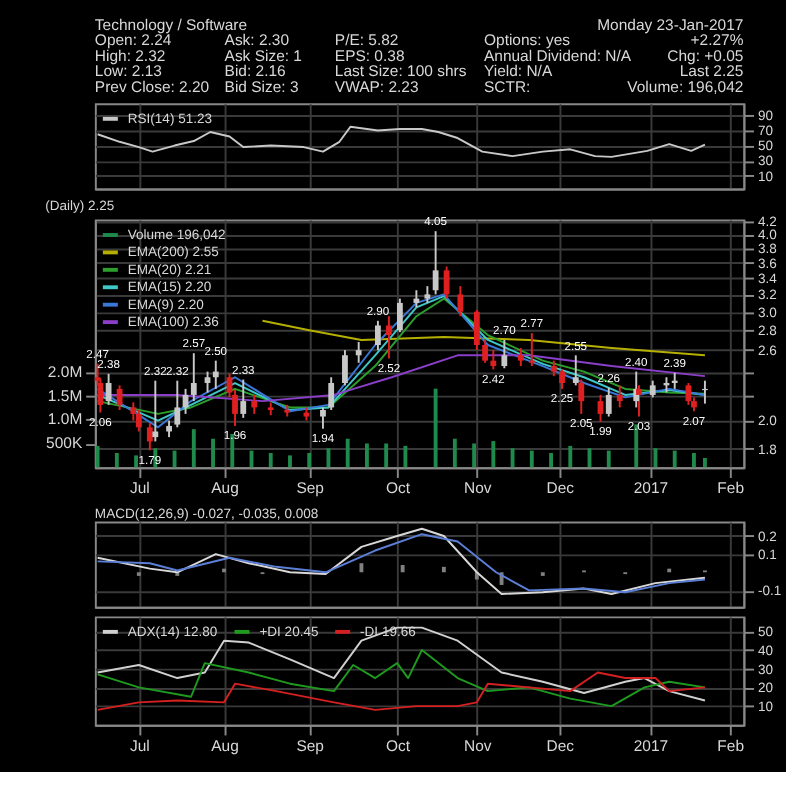  What do you see at coordinates (65, 395) in the screenshot?
I see `y2-tick-label: 1.5M` at bounding box center [65, 395].